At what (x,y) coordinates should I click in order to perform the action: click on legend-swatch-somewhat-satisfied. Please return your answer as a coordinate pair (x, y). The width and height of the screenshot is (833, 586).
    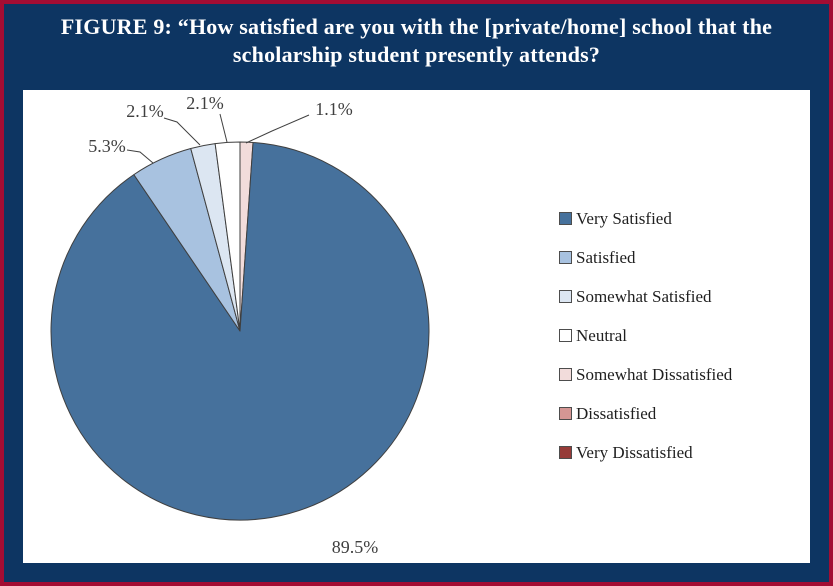
    Looking at the image, I should click on (565, 296).